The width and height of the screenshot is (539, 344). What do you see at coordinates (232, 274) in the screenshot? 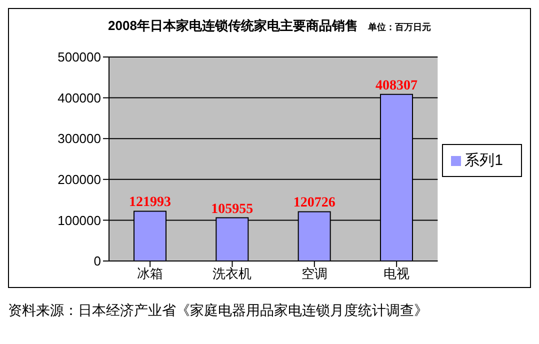
I see `x-tick-label: 洗衣机` at bounding box center [232, 274].